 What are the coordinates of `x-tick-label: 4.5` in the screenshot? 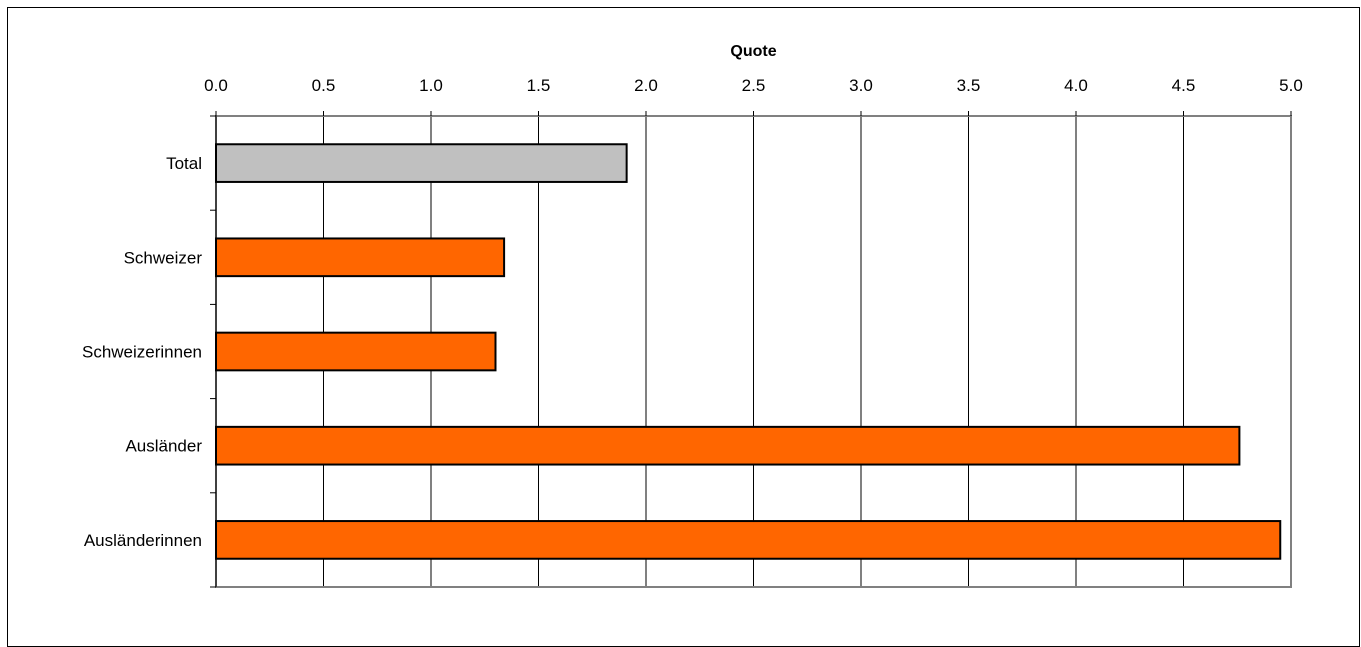 It's located at (1184, 85).